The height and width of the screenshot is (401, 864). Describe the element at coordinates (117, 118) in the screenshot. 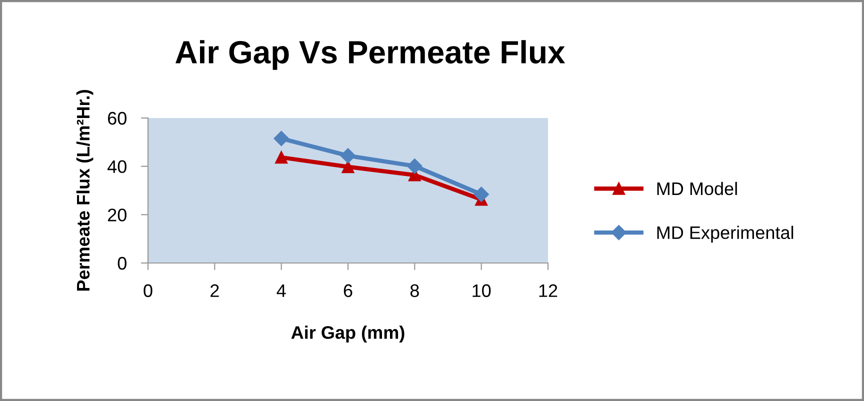

I see `y-tick-label: 60` at that location.